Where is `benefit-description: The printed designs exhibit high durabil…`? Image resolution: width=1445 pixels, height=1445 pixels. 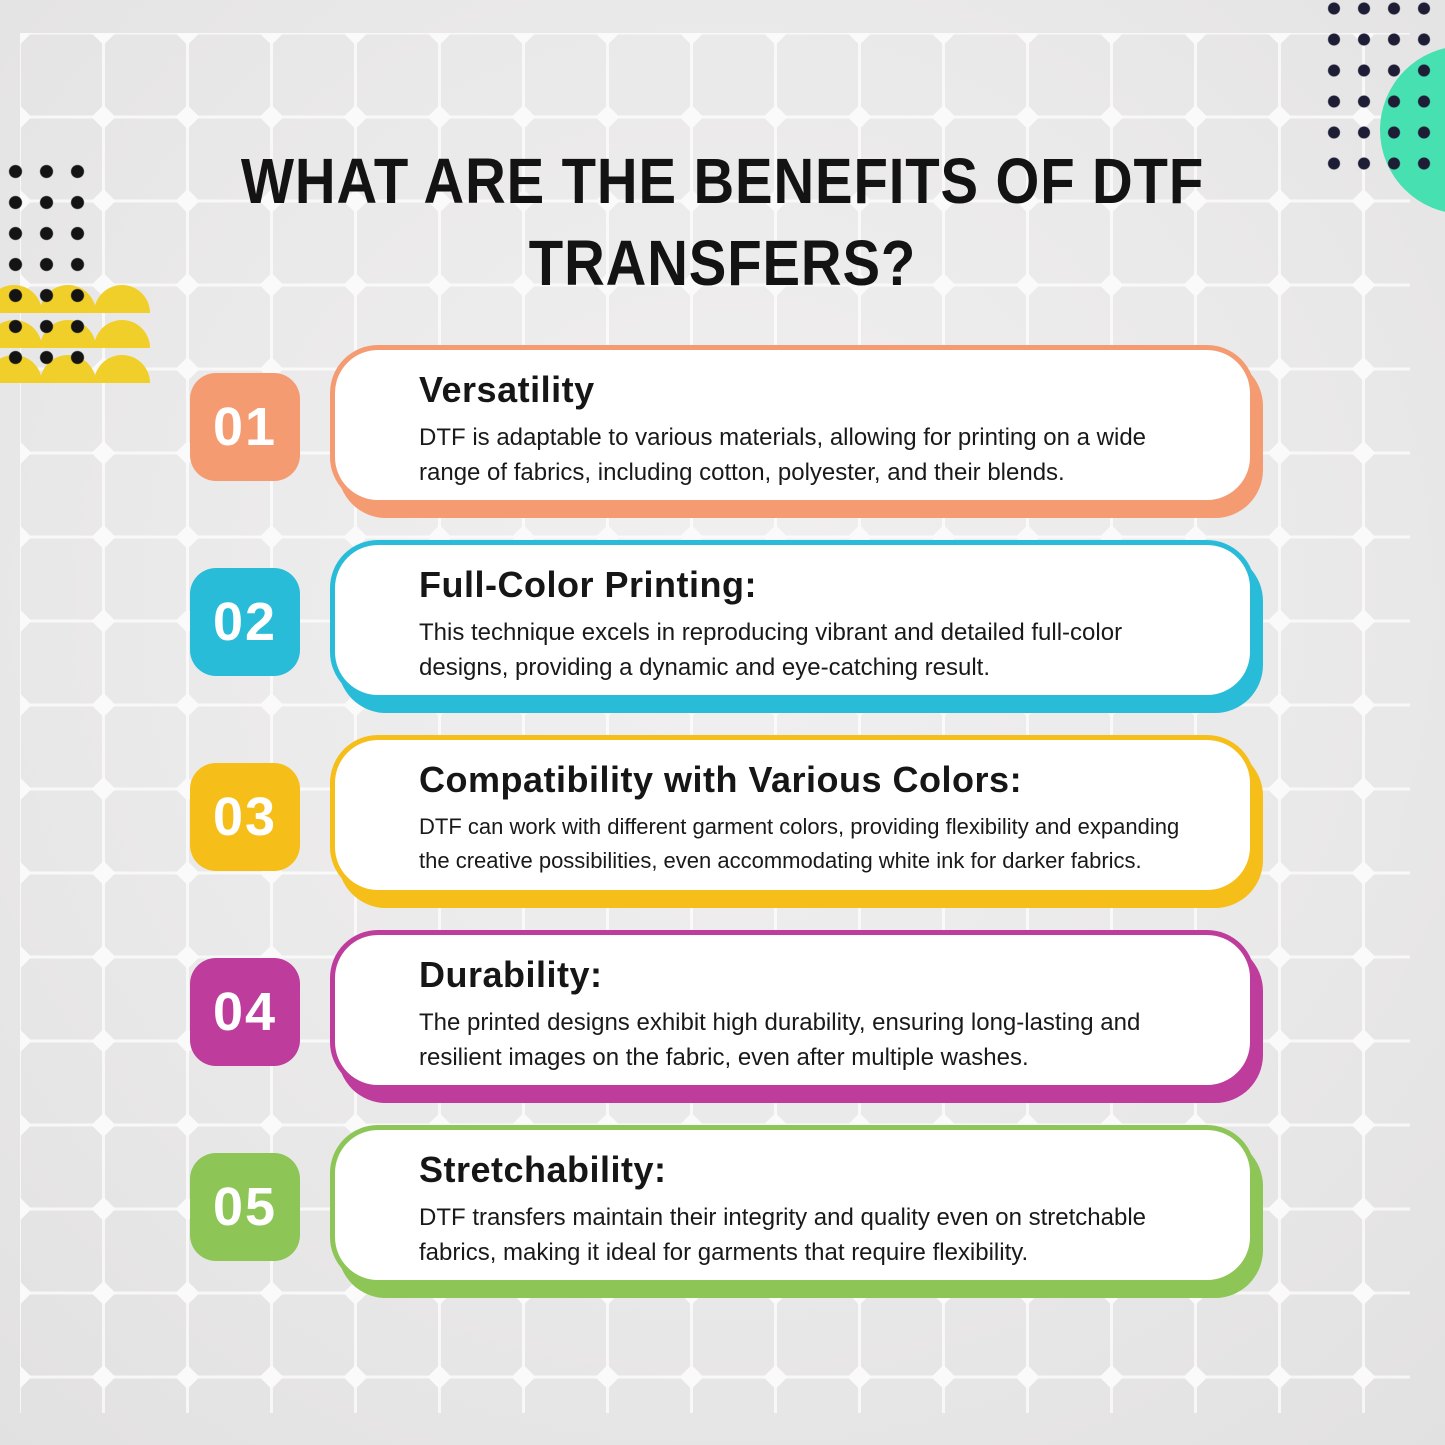 benefit-description: The printed designs exhibit high durabil… is located at coordinates (780, 1040).